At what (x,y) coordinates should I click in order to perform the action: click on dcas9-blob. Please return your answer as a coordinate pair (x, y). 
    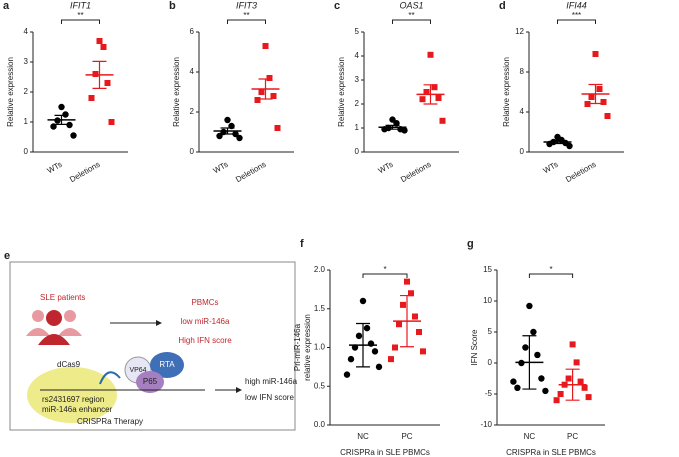
    Looking at the image, I should click on (72, 395).